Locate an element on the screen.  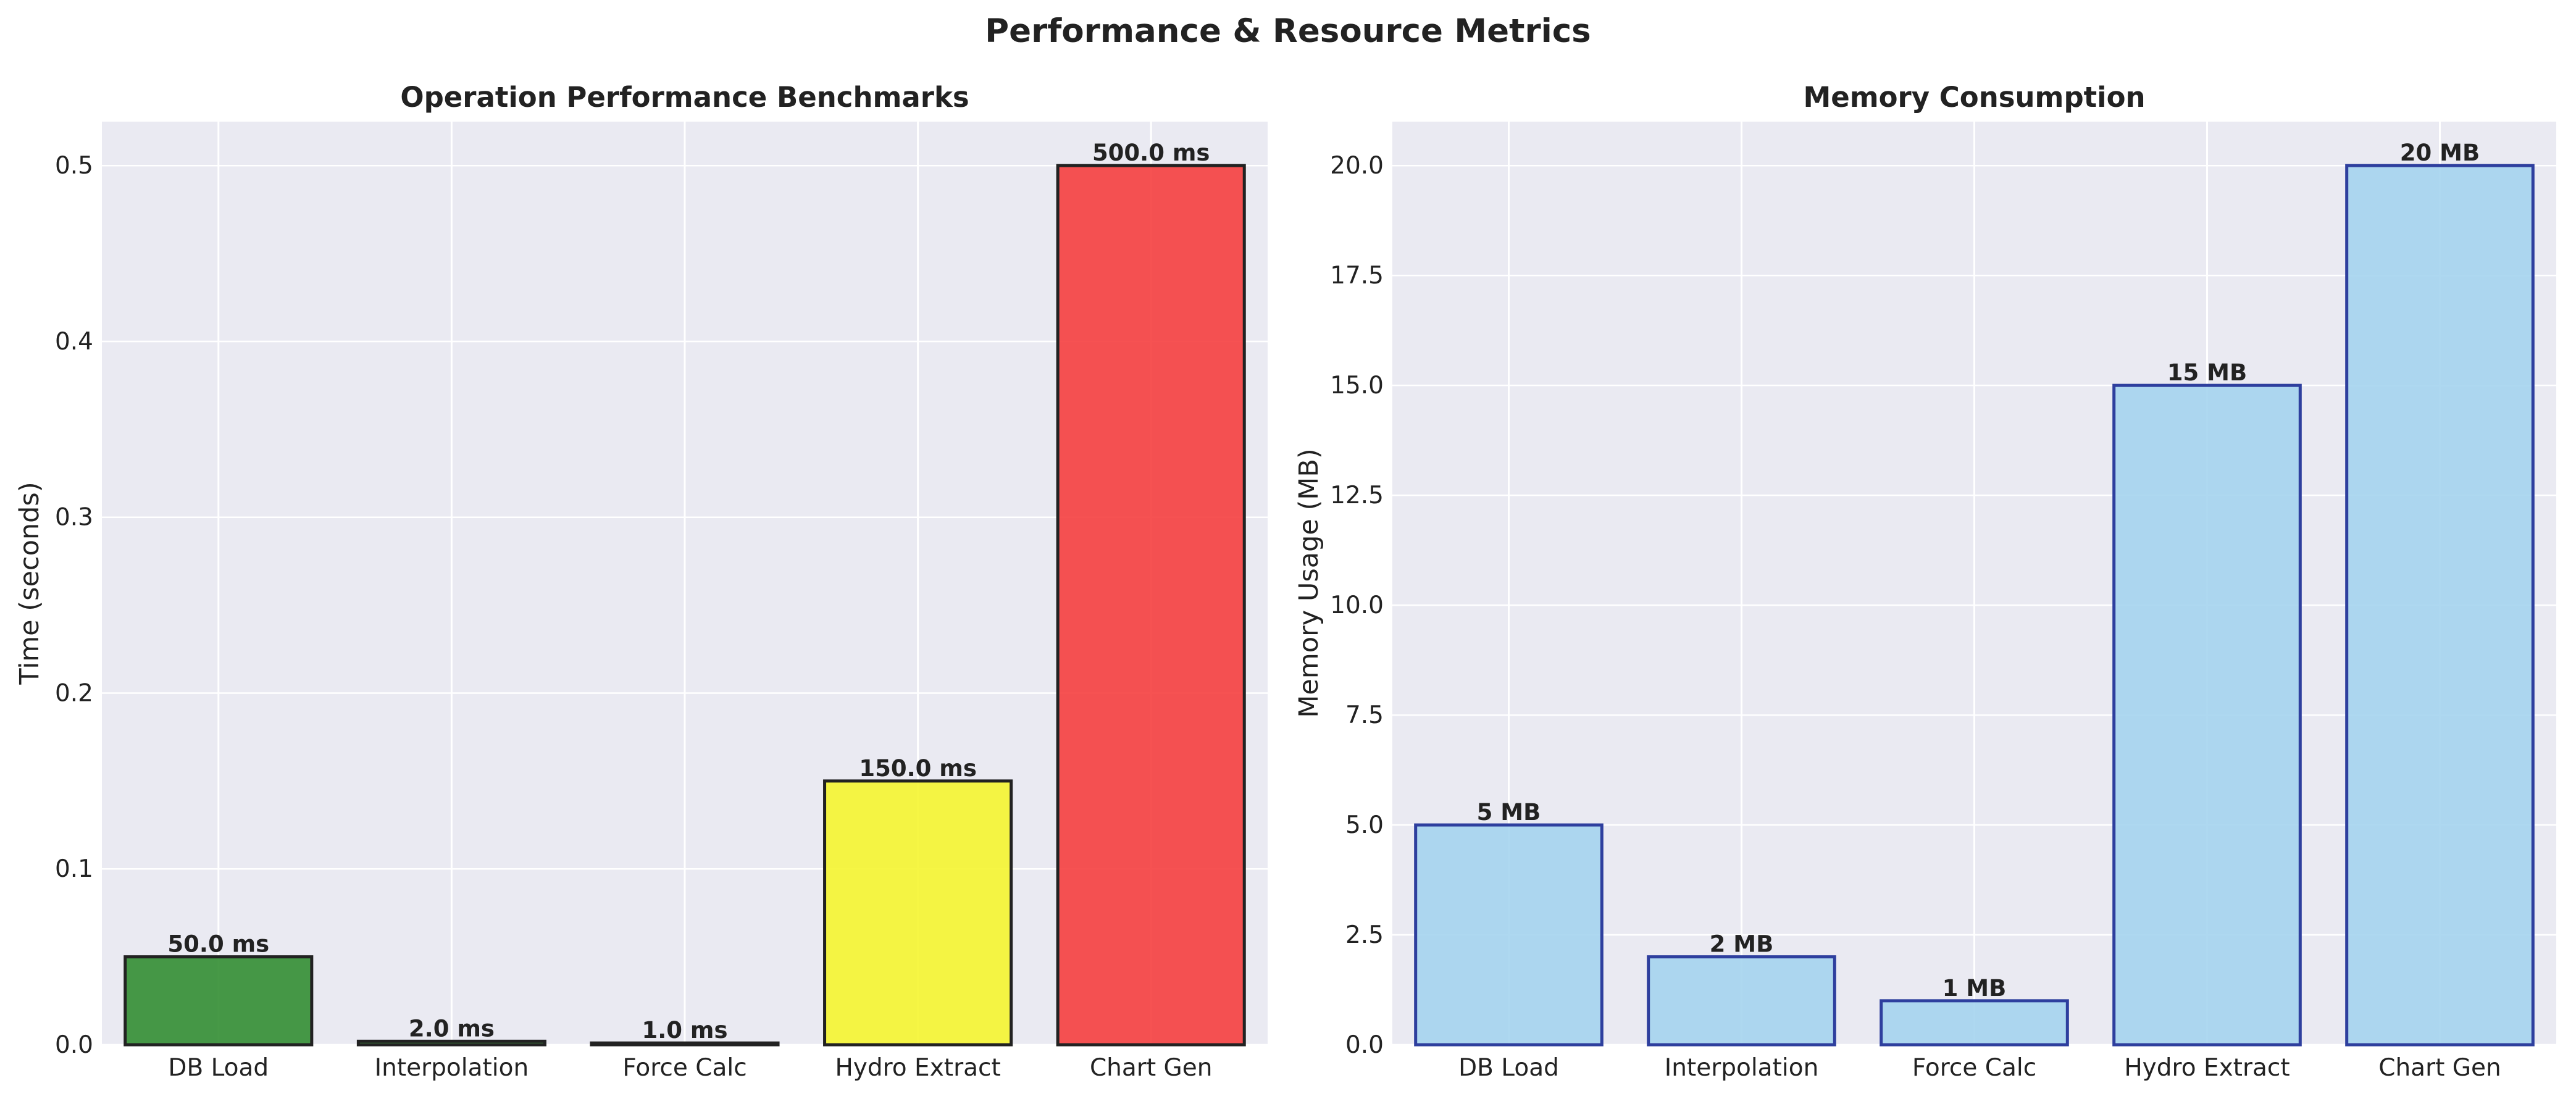
figure-title: Performance & Resource Metrics is located at coordinates (1288, 31).